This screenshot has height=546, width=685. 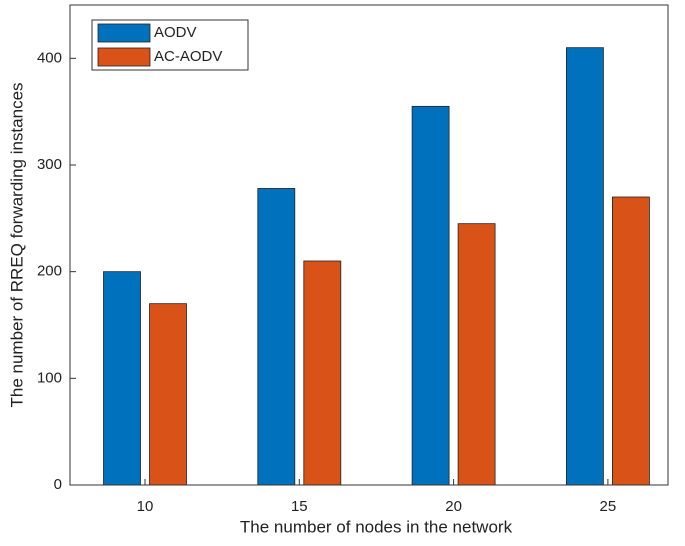 What do you see at coordinates (299, 506) in the screenshot?
I see `x-tick-label: 15` at bounding box center [299, 506].